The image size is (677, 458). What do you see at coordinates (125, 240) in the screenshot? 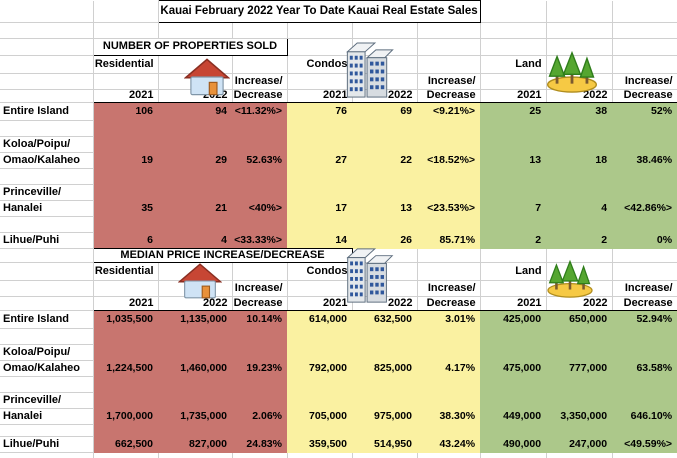
I see `value-cell: 6` at bounding box center [125, 240].